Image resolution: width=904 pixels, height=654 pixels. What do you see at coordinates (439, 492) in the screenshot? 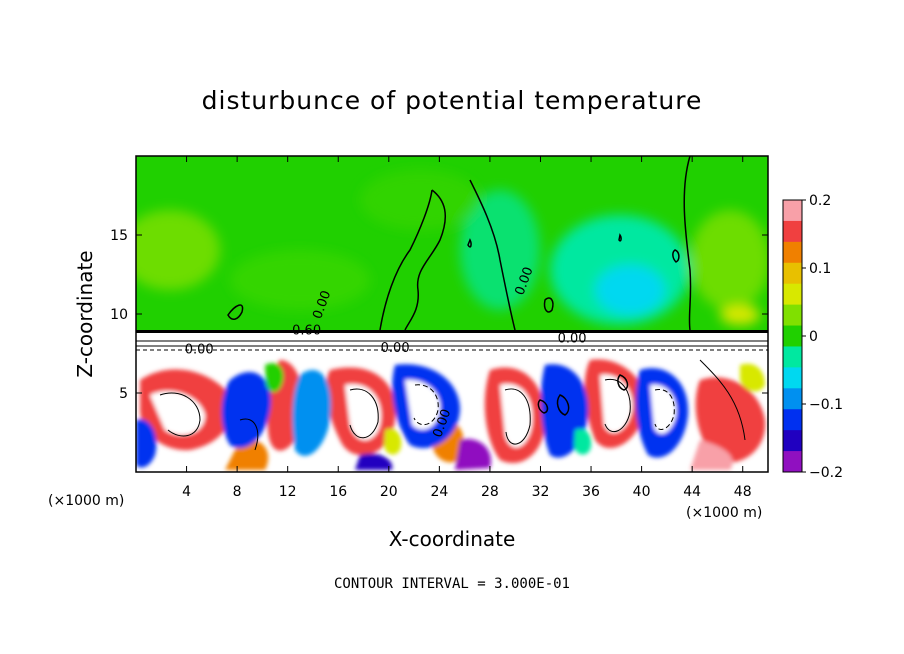
I see `x-tick-label: 24` at bounding box center [439, 492].